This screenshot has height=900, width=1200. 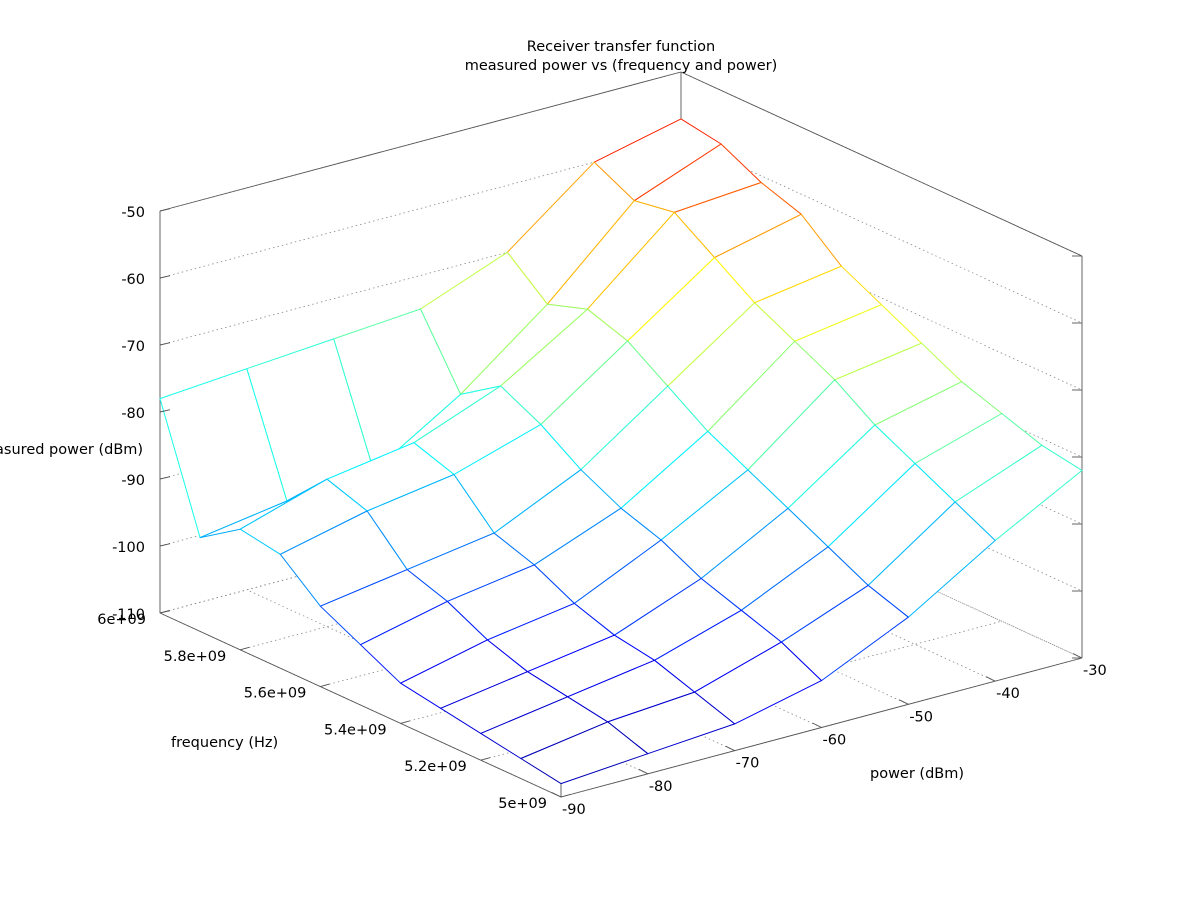 I want to click on chart-subtitle: measured power vs (frequency and power), so click(x=621, y=66).